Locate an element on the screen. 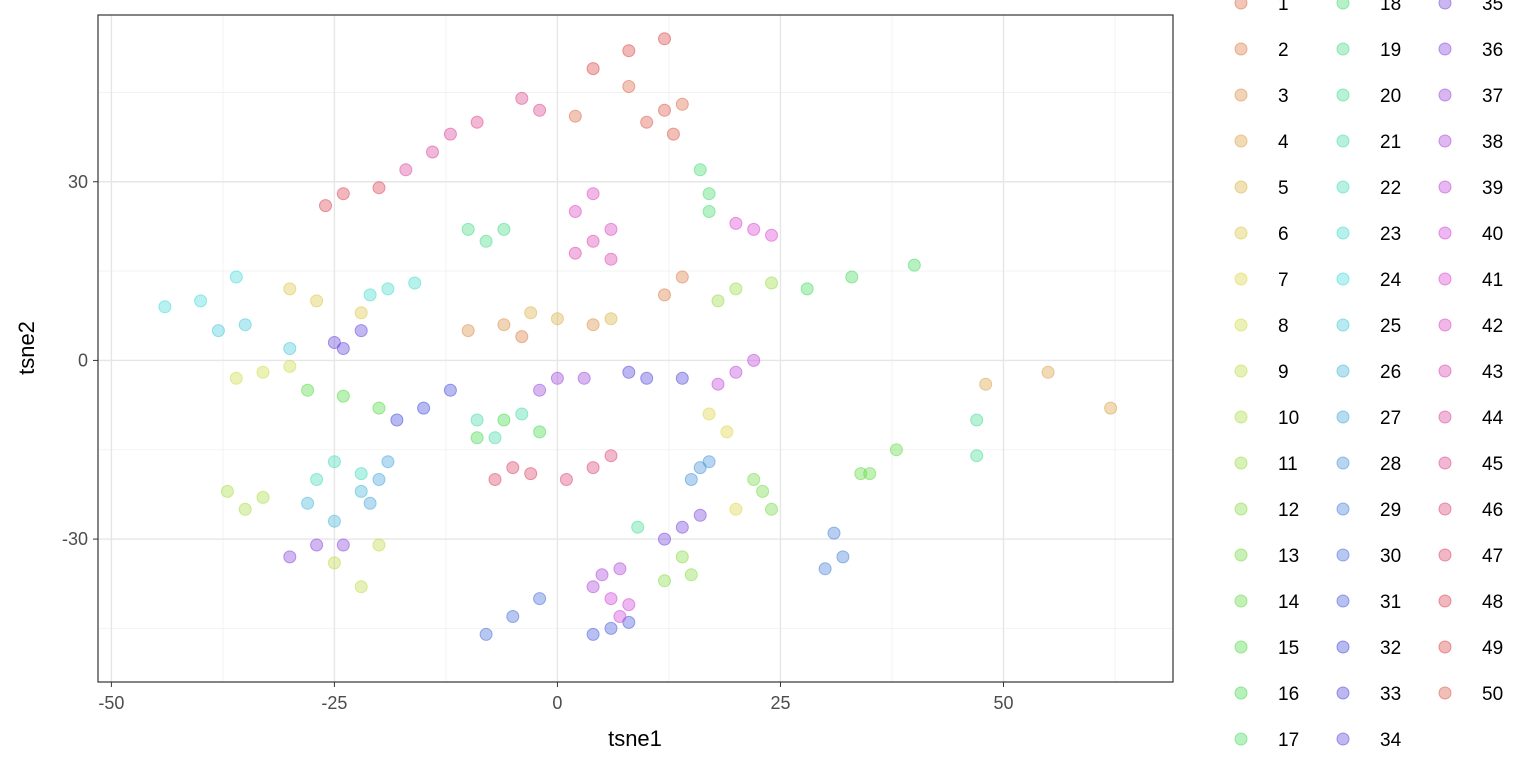  y-axis-title: tsne2 is located at coordinates (26, 348).